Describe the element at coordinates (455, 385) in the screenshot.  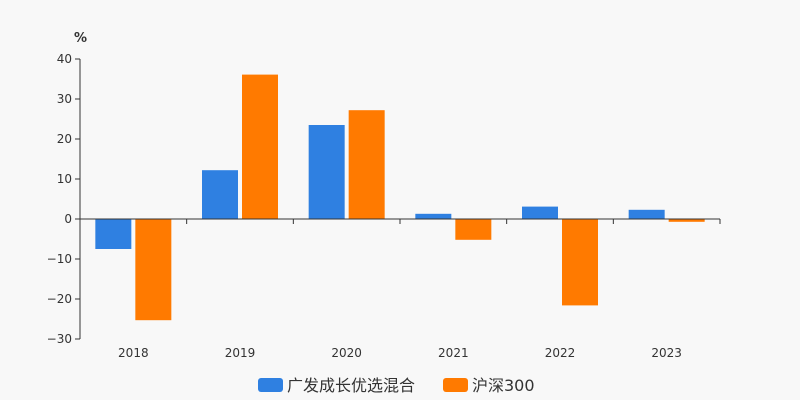
I see `legend-swatch-index` at that location.